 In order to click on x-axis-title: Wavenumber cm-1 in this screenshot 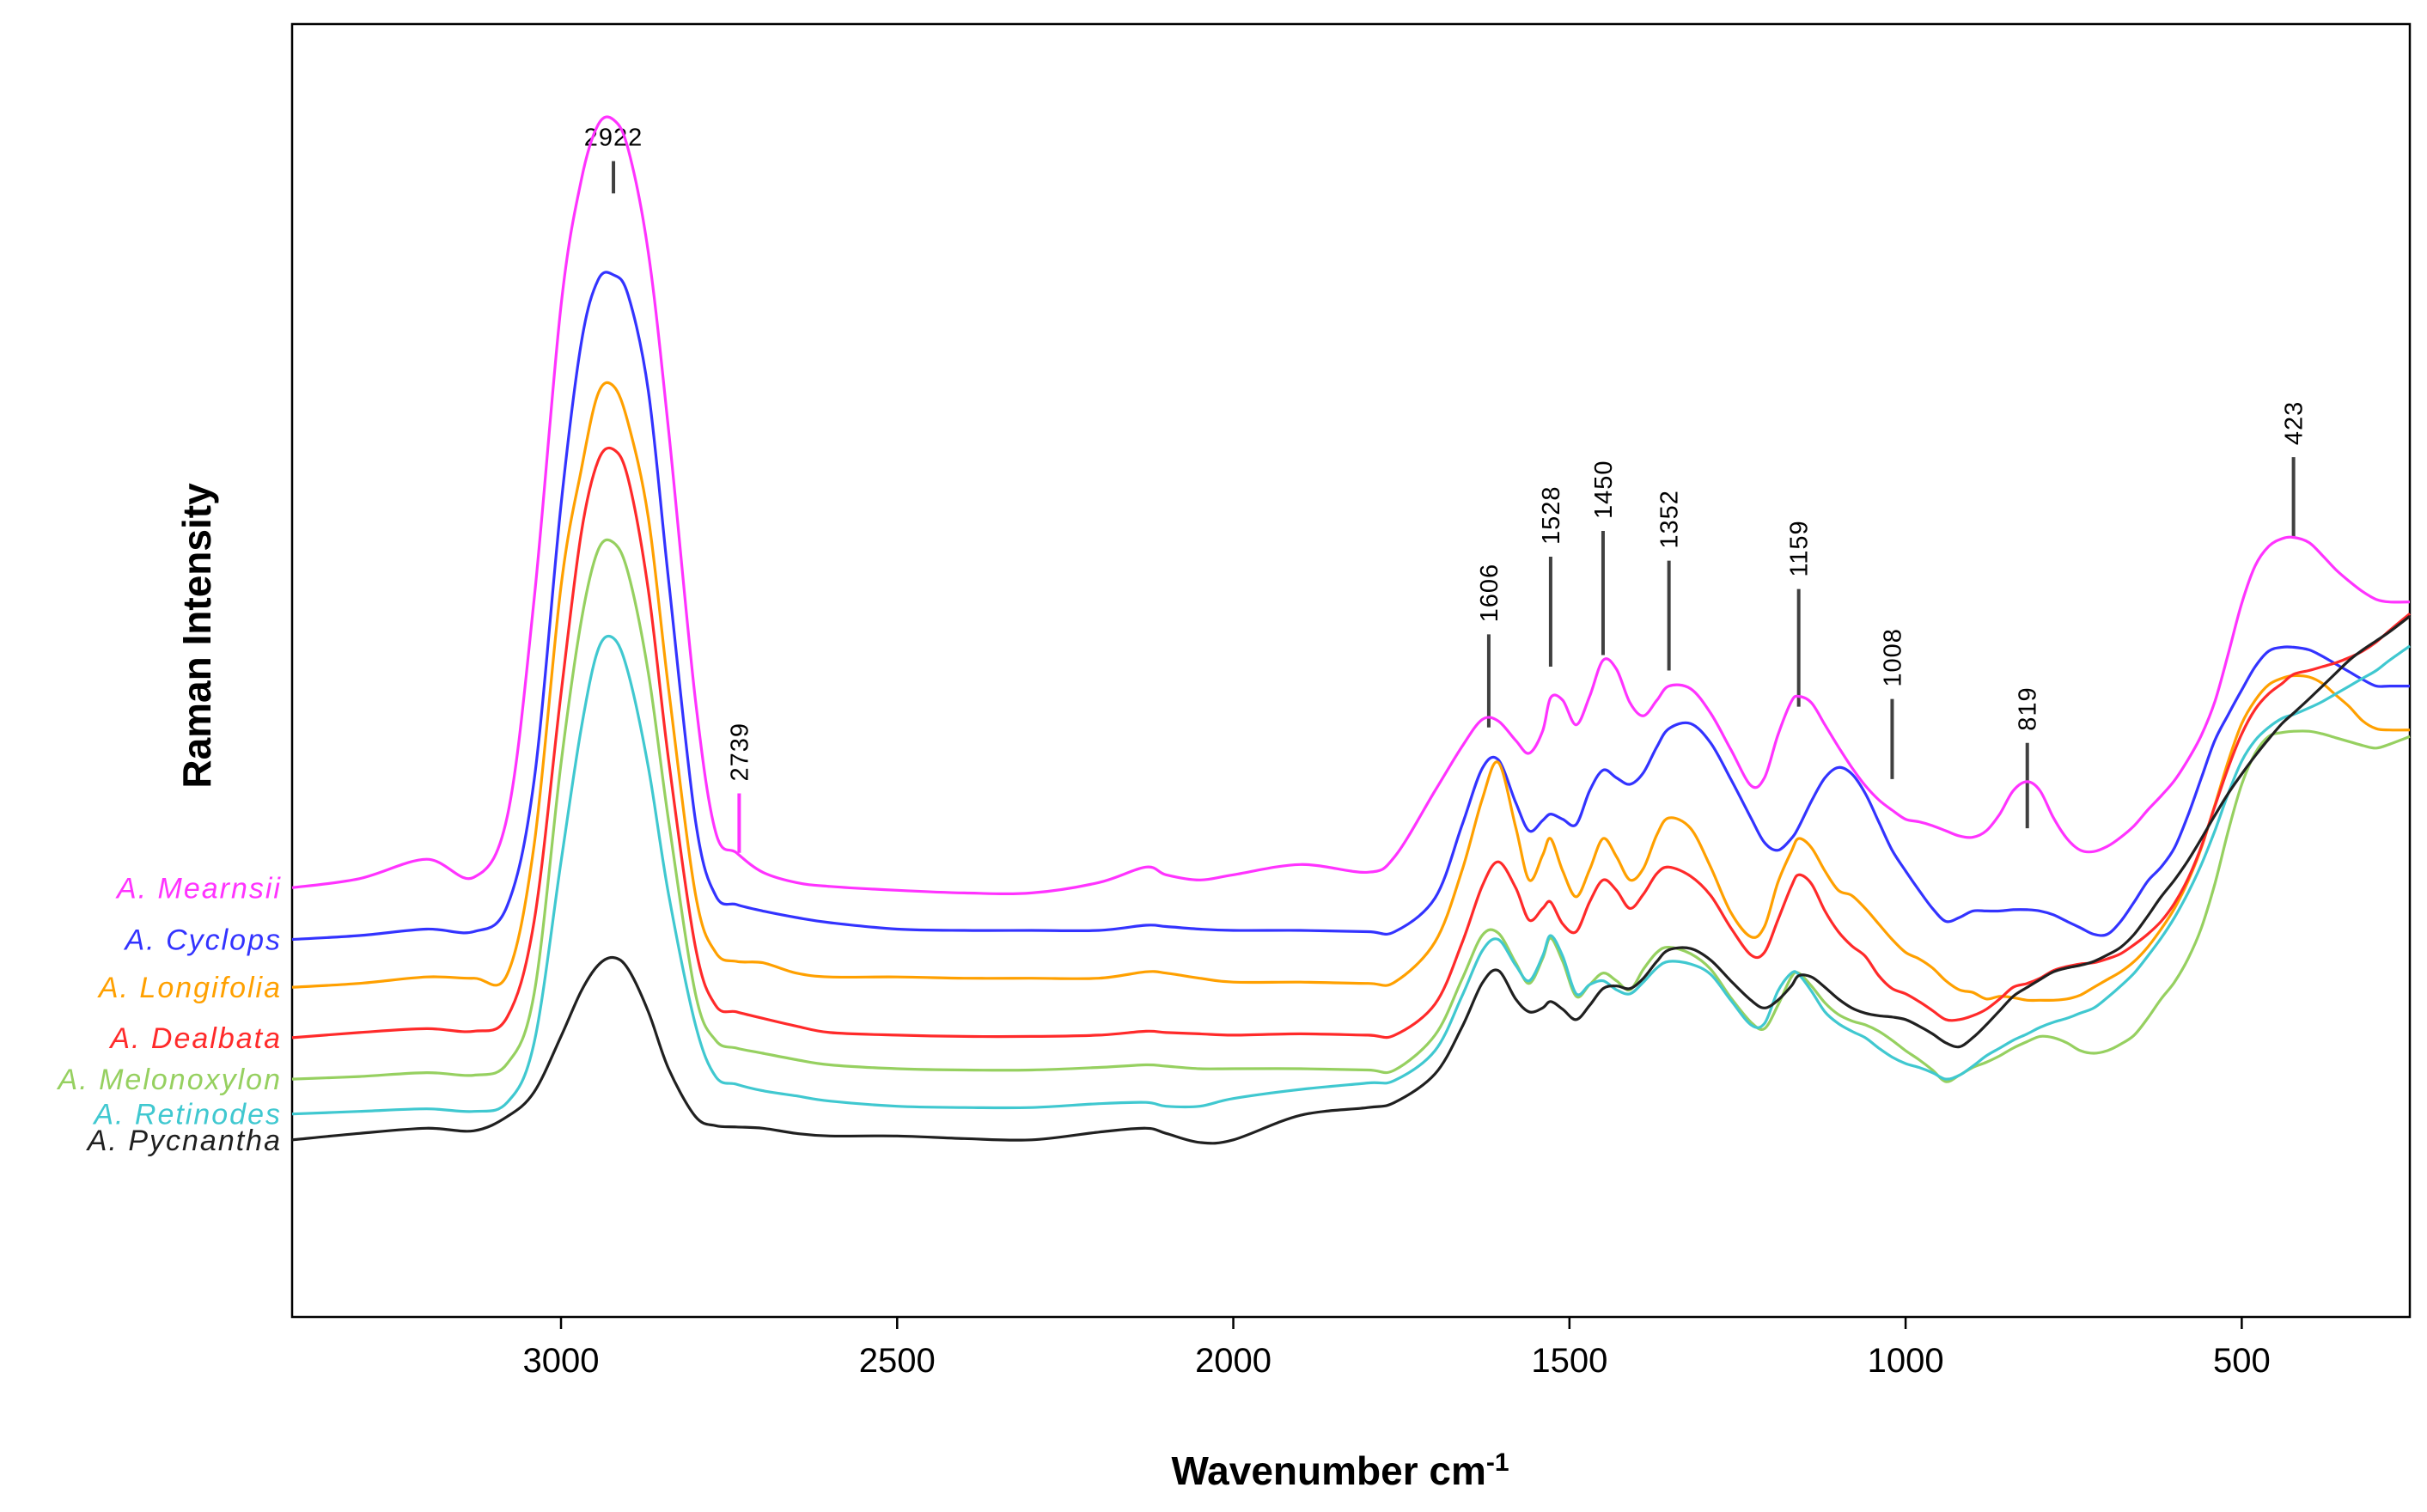, I will do `click(1340, 1470)`.